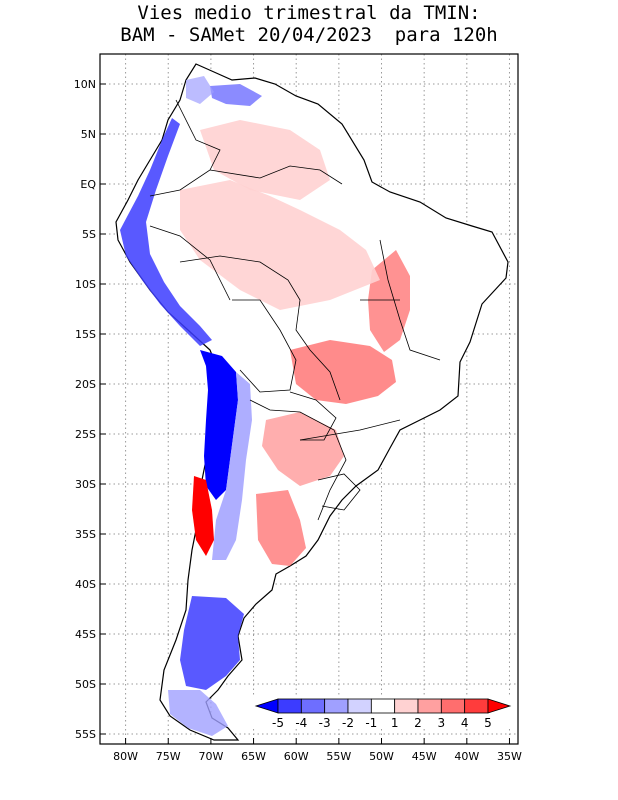  I want to click on border-brazil-west, so click(260, 328).